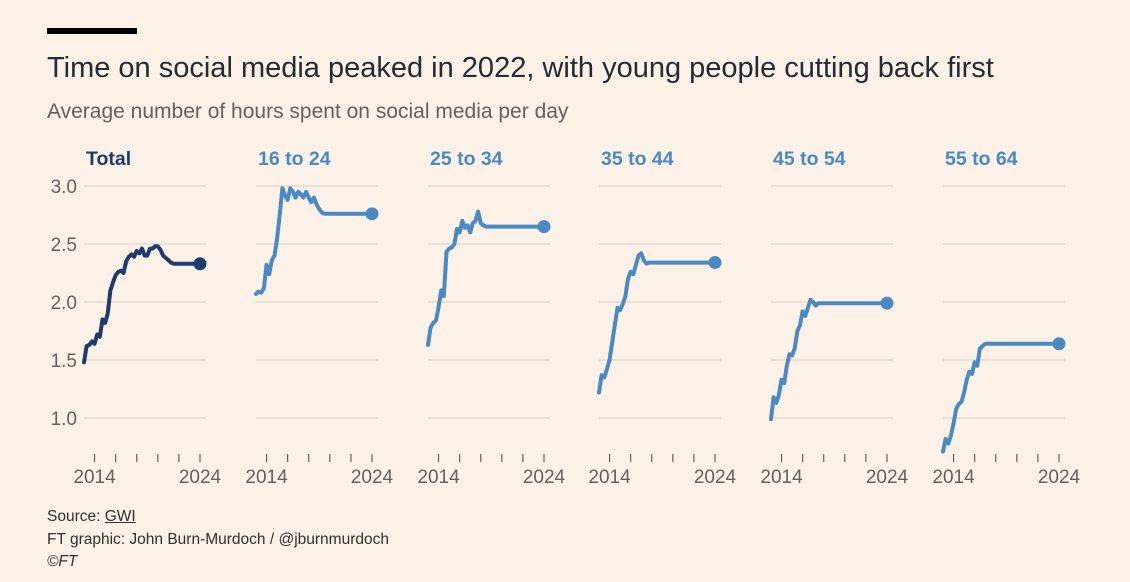  I want to click on copyright: ©FT, so click(62, 561).